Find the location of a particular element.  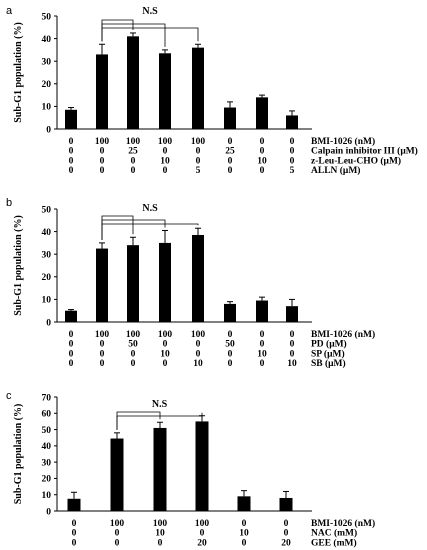

condition-label: Calpain inhibitor III (μM) is located at coordinates (364, 151).